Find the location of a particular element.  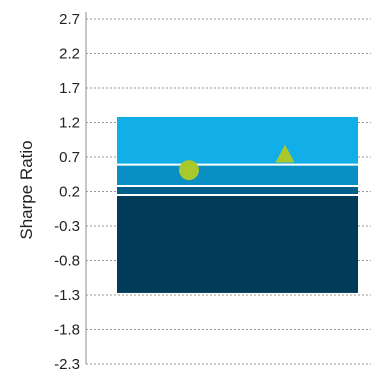

y-tick-label: 2.7 is located at coordinates (69, 19).